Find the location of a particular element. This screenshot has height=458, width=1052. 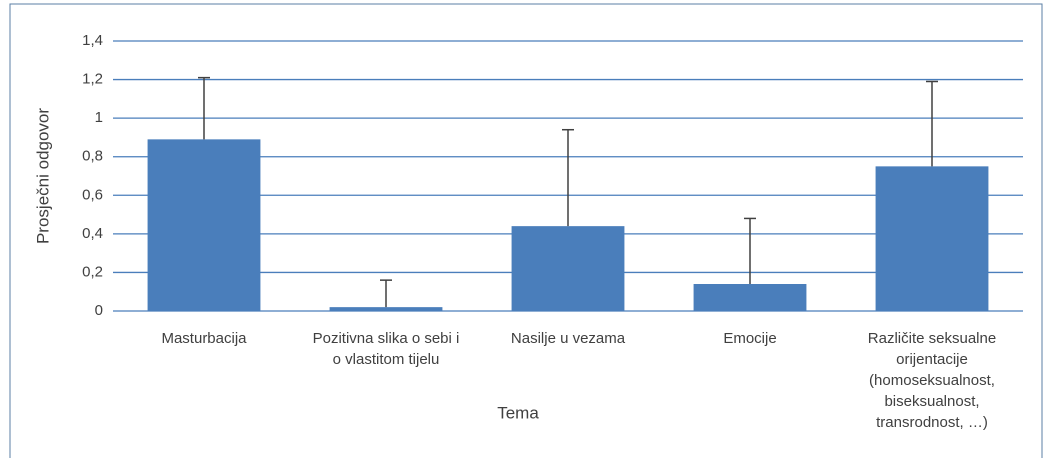

x-tick-label: Emocije is located at coordinates (749, 338).